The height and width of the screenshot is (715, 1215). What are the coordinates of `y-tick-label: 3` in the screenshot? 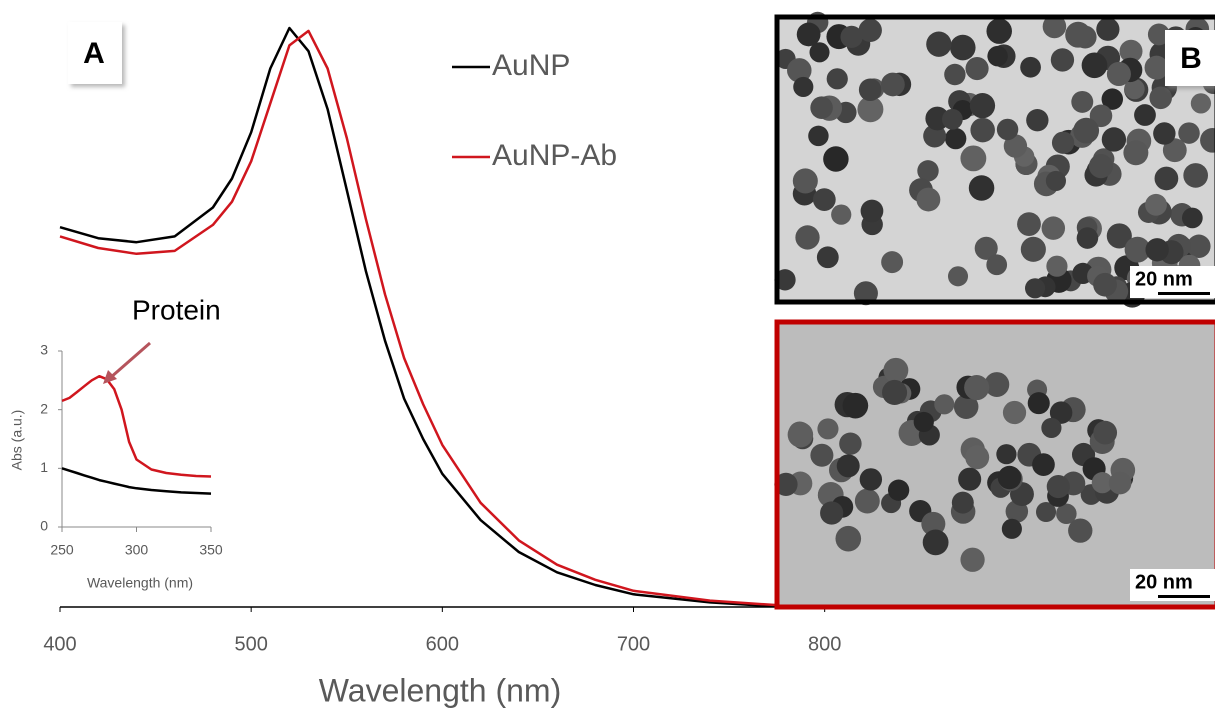 It's located at (44, 350).